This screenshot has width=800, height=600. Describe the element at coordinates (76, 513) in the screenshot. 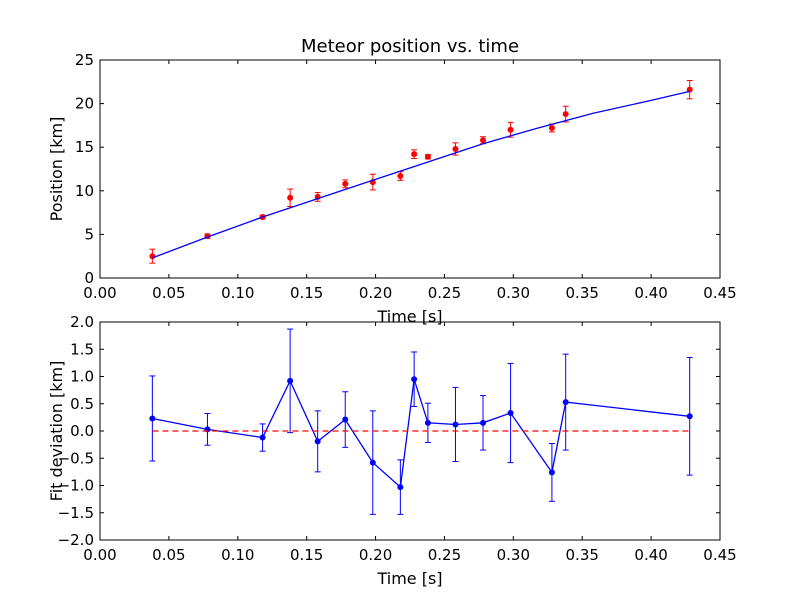

I see `y-tick-label: −1.5` at that location.